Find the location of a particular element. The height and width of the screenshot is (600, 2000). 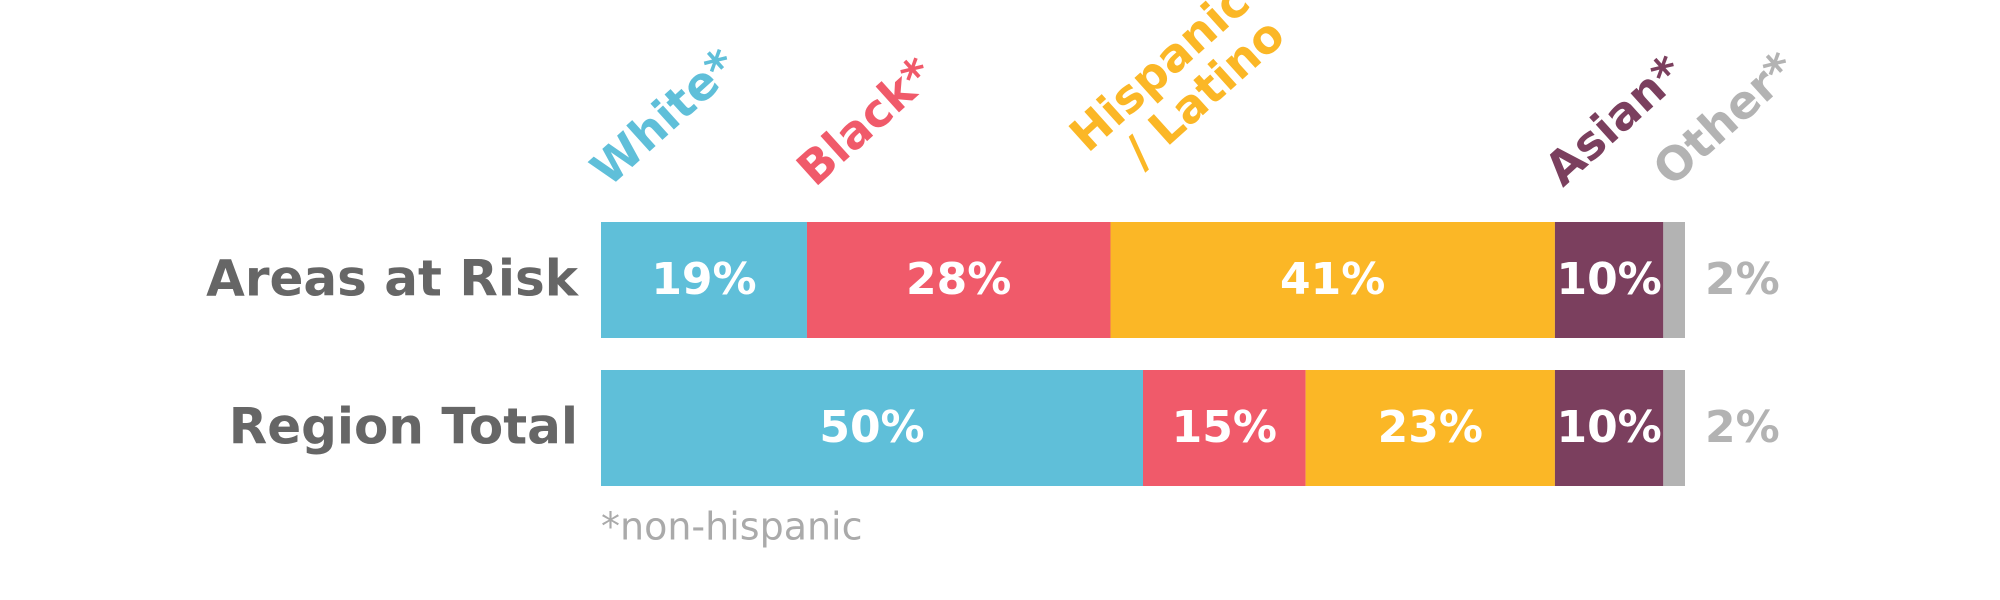

value-label: 19% is located at coordinates (703, 279).